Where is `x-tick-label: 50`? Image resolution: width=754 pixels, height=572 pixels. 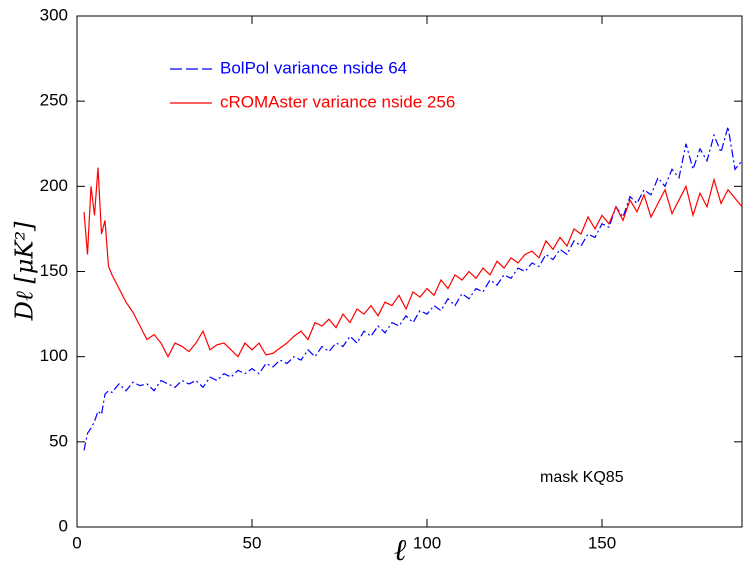 x-tick-label: 50 is located at coordinates (252, 542).